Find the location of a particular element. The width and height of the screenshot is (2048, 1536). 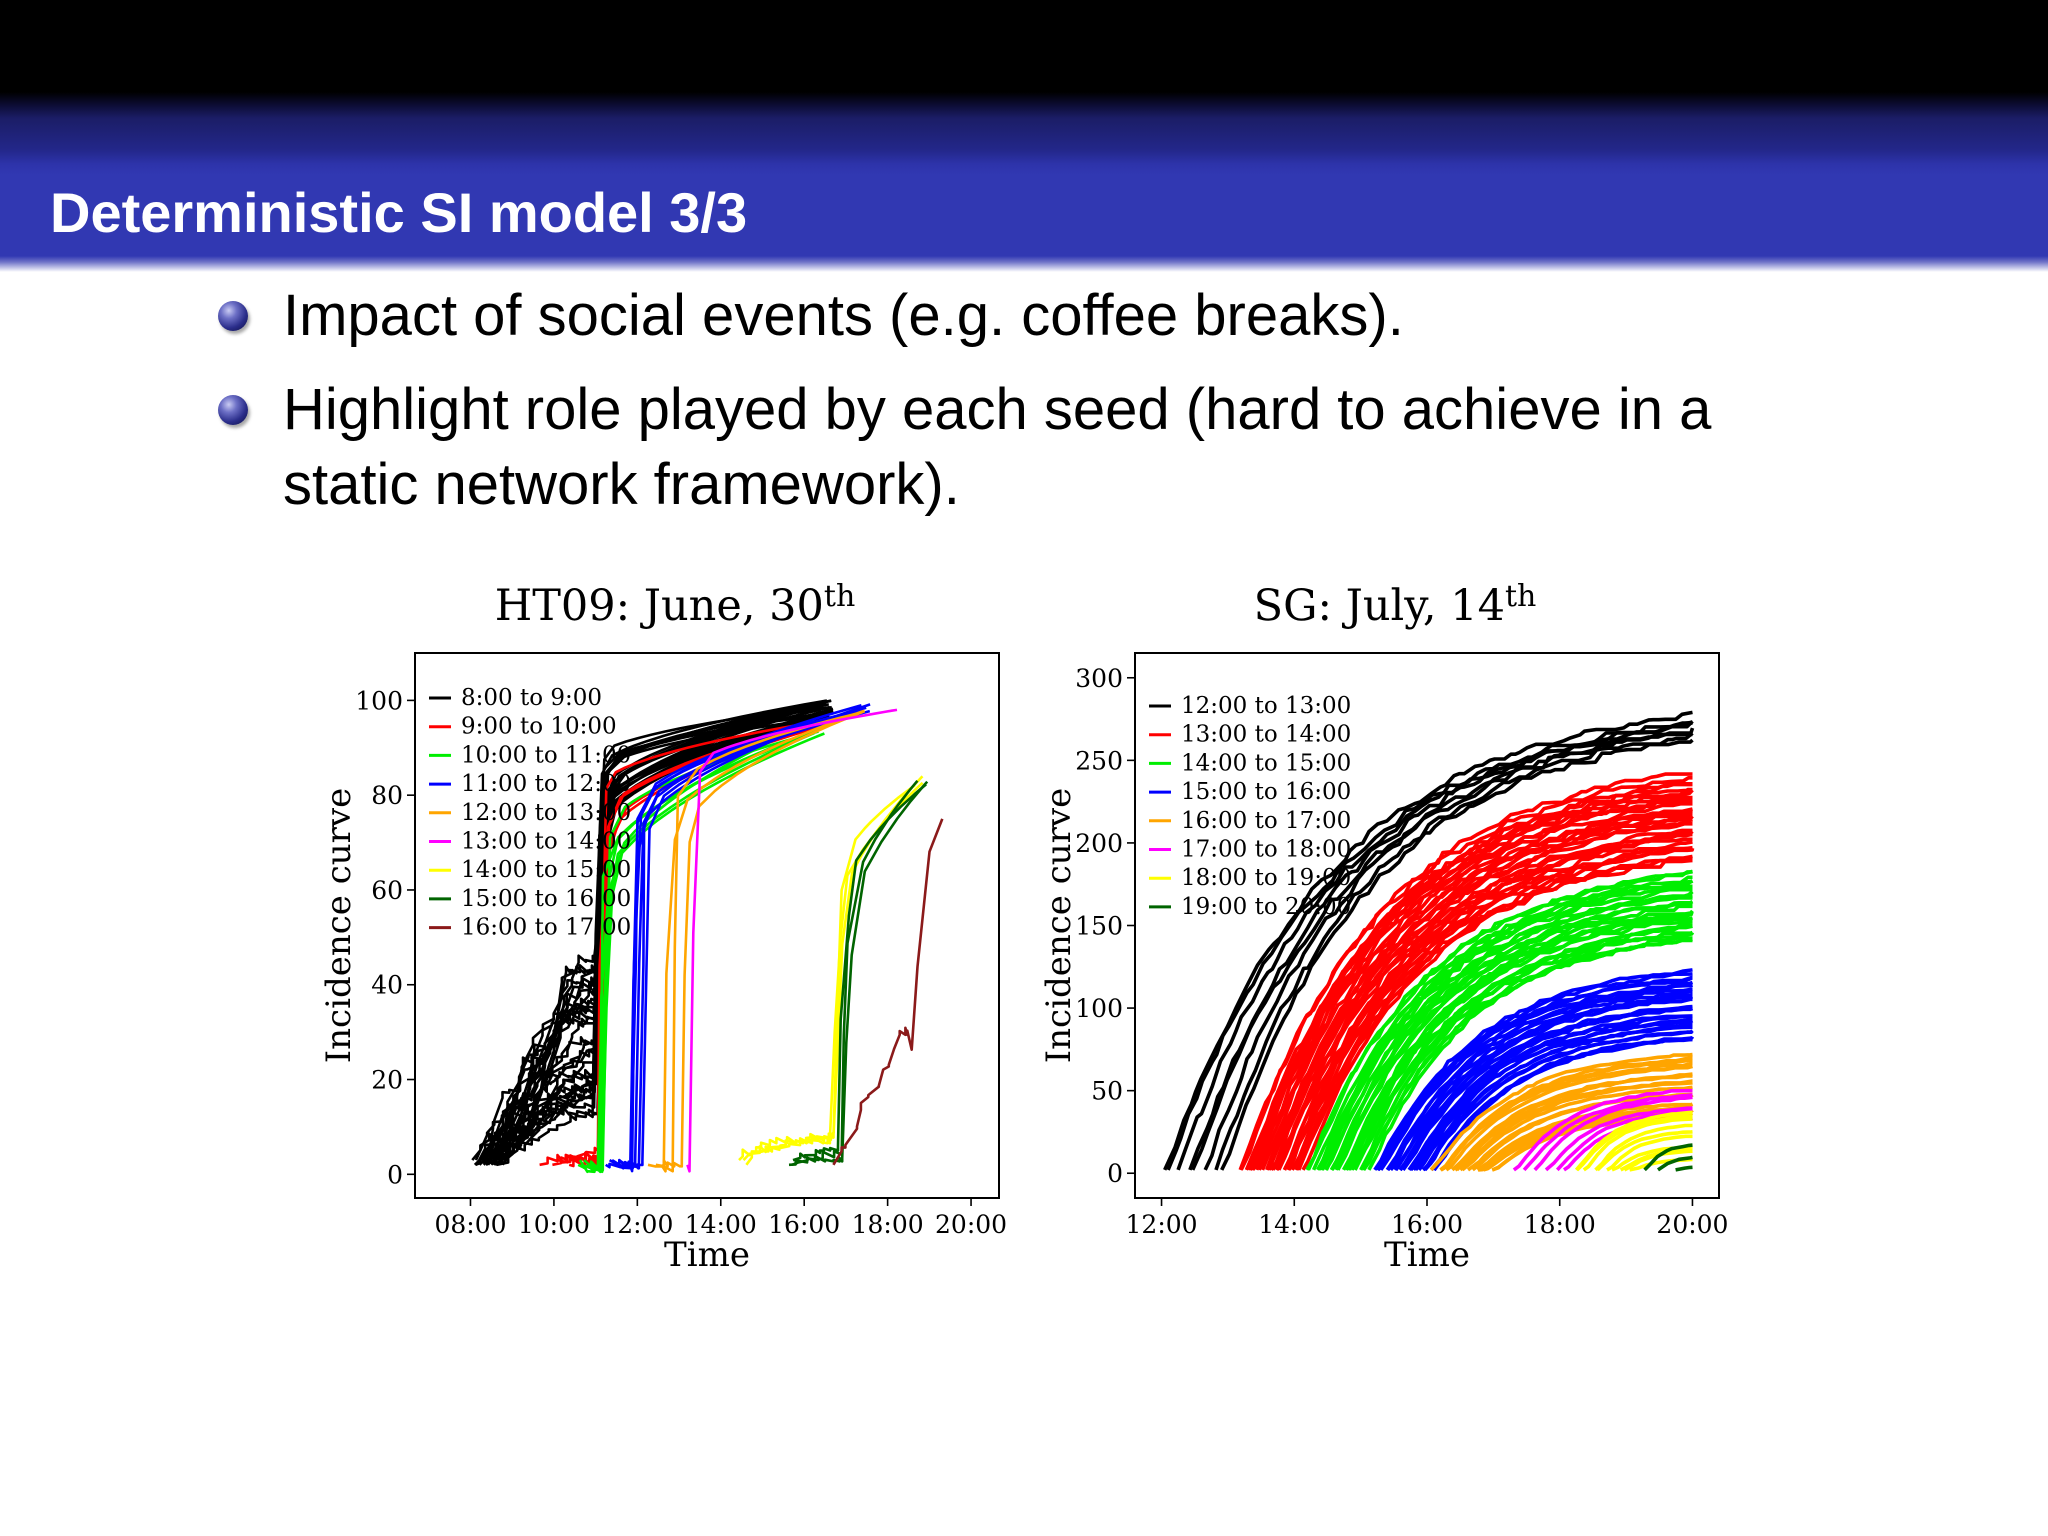

sg-ytick-label: 150 is located at coordinates (1099, 926).